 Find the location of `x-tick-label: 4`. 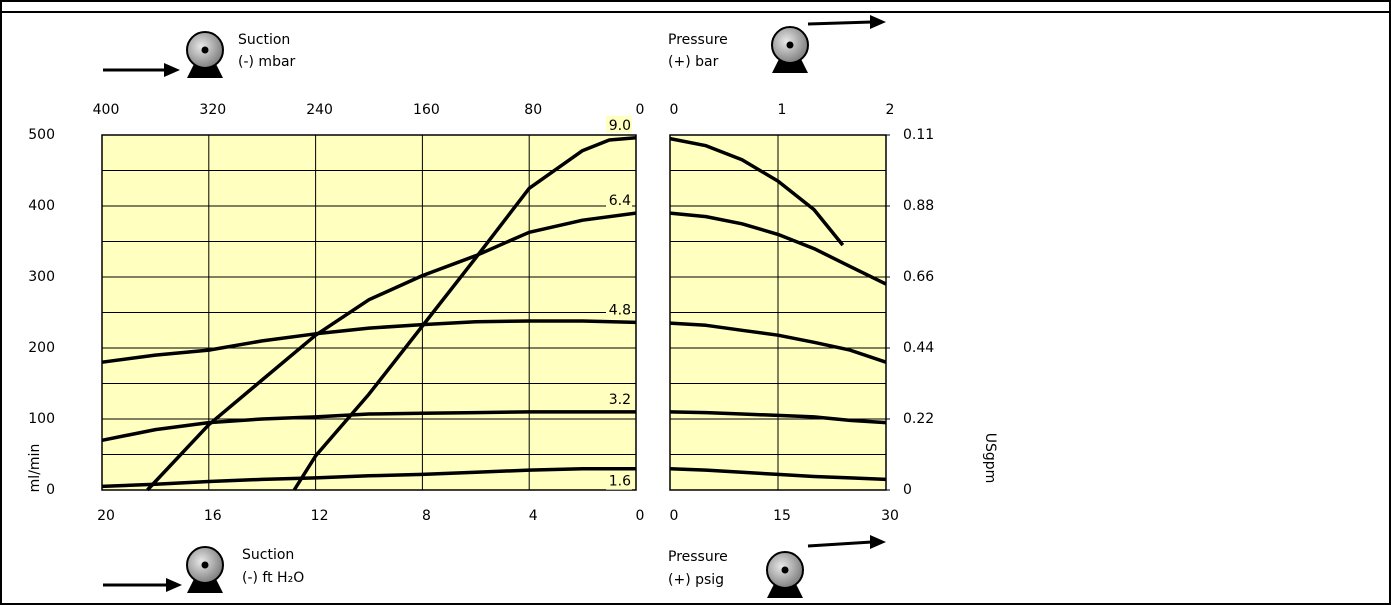

x-tick-label: 4 is located at coordinates (533, 516).